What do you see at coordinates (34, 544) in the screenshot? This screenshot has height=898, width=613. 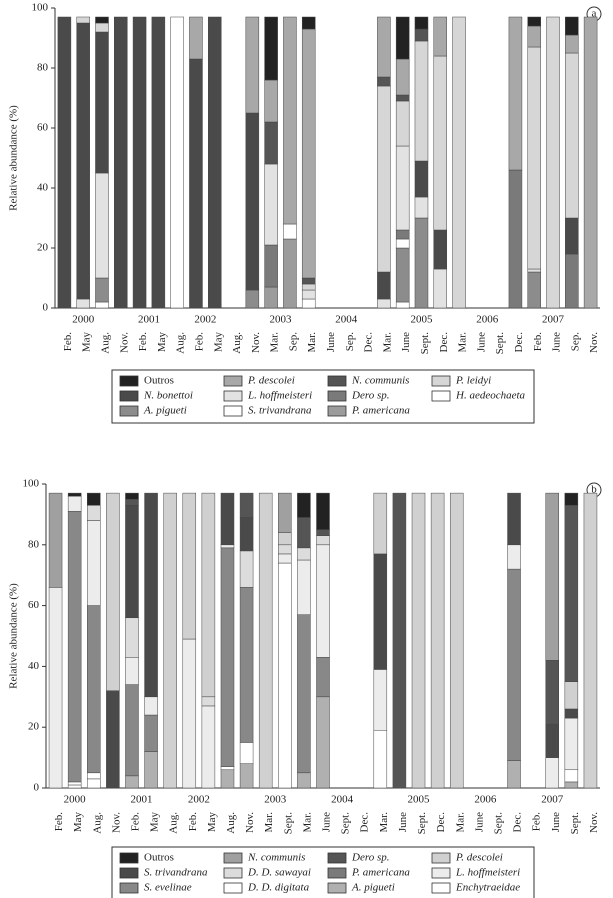 I see `y-tick-label: 80` at bounding box center [34, 544].